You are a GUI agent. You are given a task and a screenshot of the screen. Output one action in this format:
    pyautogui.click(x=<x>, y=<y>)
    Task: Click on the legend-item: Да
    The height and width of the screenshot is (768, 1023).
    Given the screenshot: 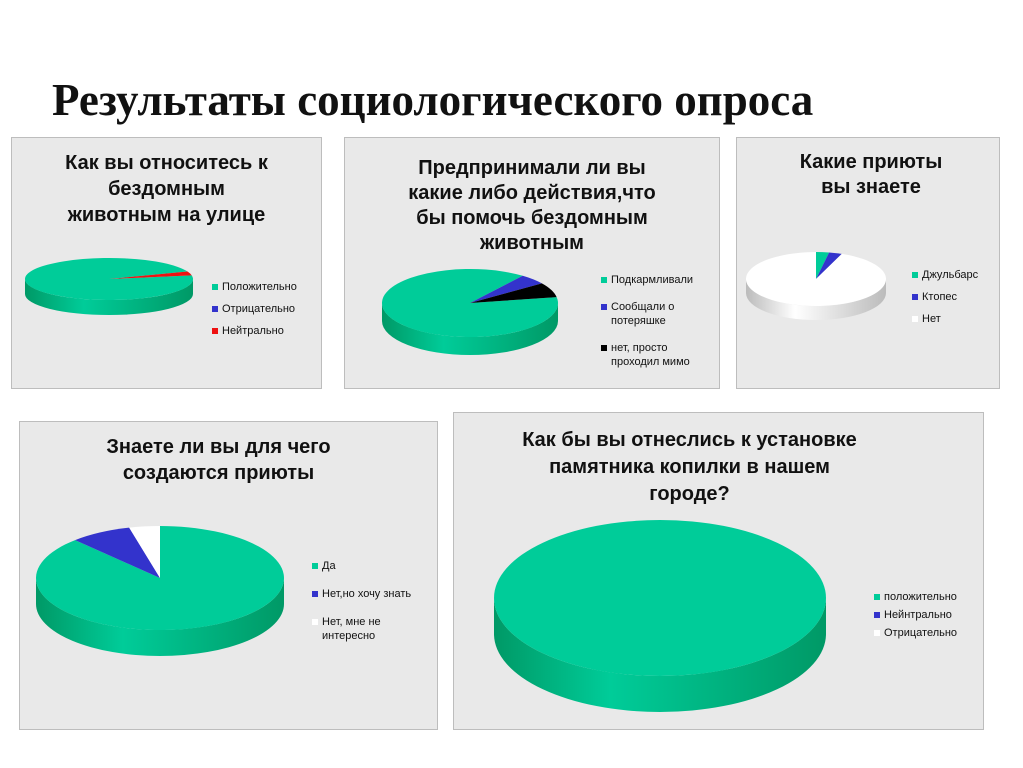 What is the action you would take?
    pyautogui.click(x=361, y=566)
    